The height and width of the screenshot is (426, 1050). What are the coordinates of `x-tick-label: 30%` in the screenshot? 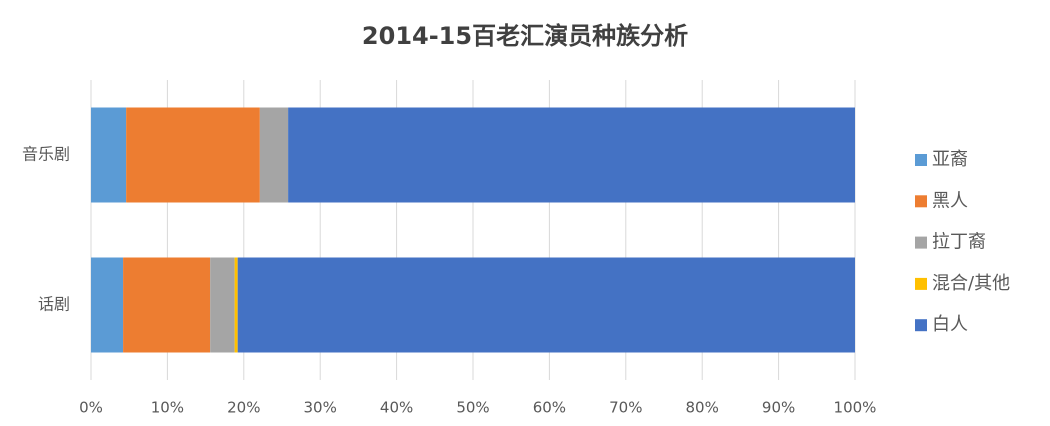 It's located at (320, 408).